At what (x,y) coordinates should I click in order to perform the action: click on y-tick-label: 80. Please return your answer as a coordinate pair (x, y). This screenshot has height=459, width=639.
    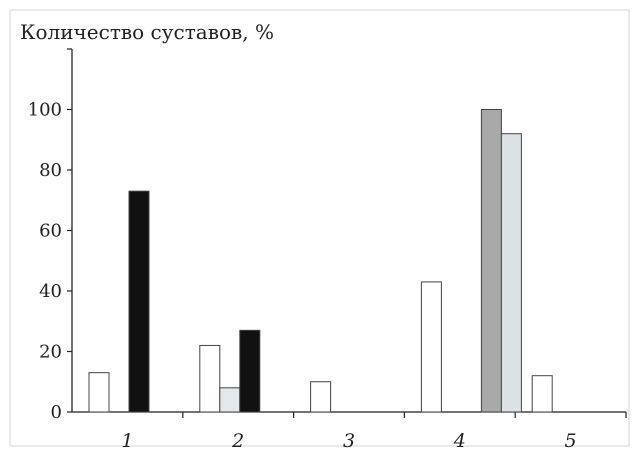
    Looking at the image, I should click on (50, 170).